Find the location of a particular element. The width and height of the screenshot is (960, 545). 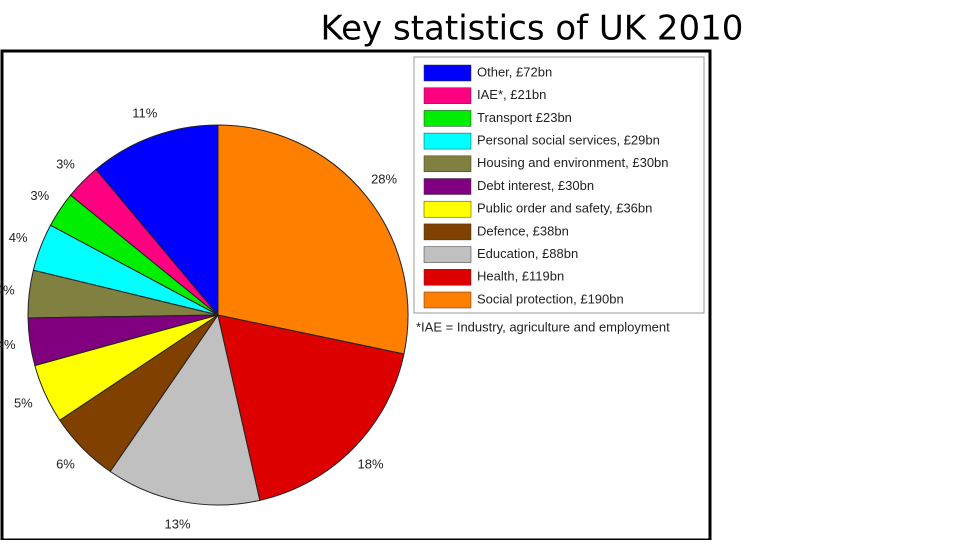

slice-label: 13% is located at coordinates (177, 524).